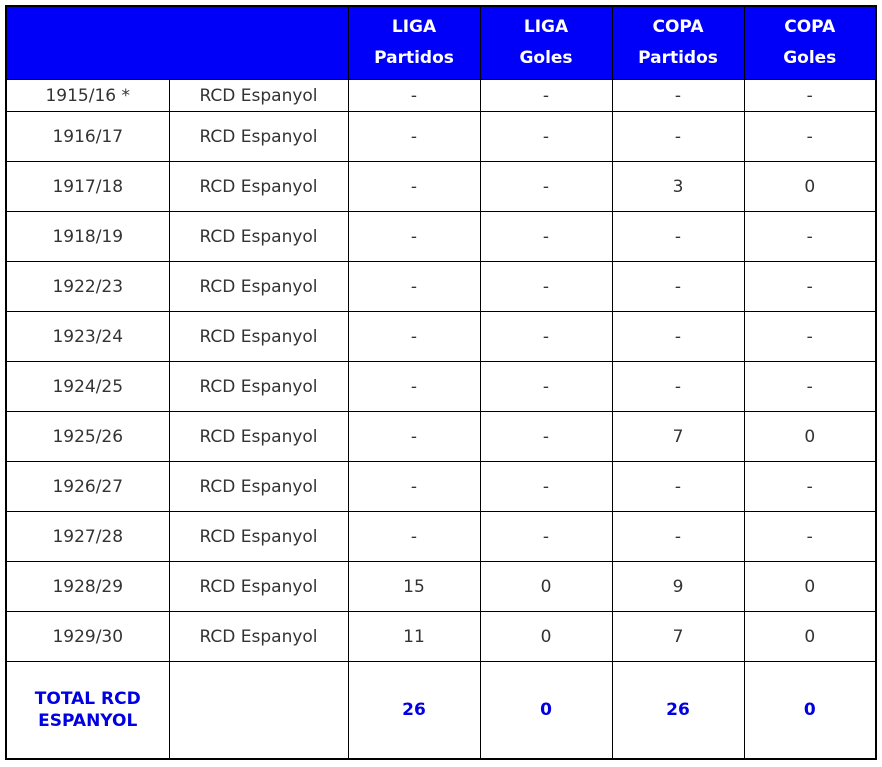 The width and height of the screenshot is (882, 767). Describe the element at coordinates (87, 486) in the screenshot. I see `season-cell: 1926/27` at that location.